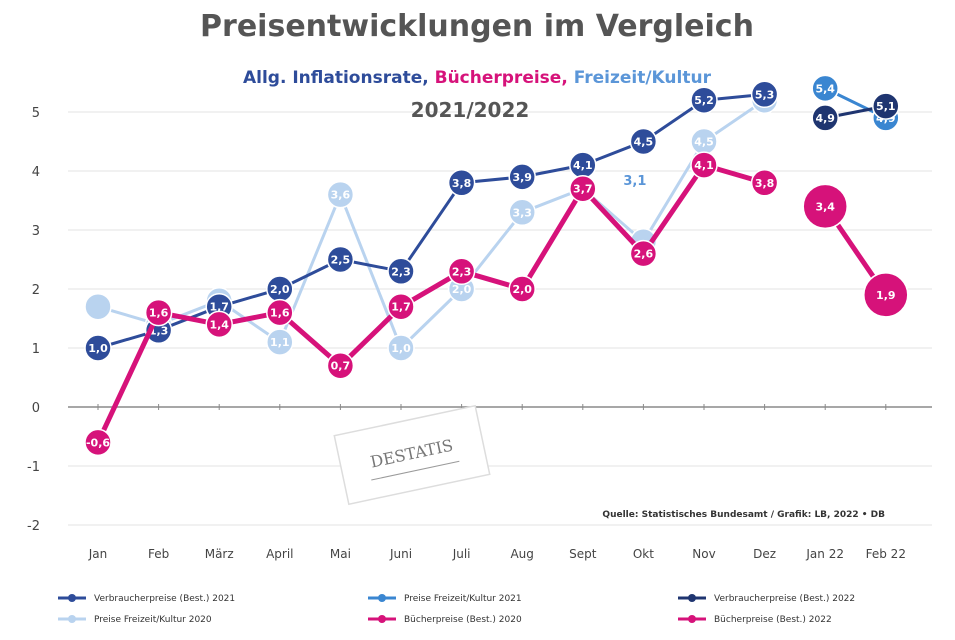 The height and width of the screenshot is (640, 955). Describe the element at coordinates (583, 165) in the screenshot. I see `data-label: 4,1` at that location.